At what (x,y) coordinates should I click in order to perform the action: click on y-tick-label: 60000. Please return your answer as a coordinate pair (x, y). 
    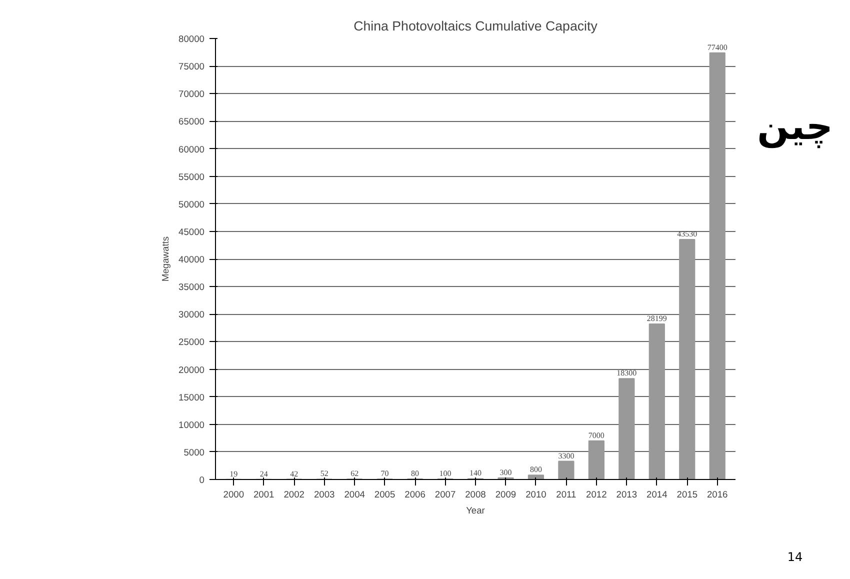
    Looking at the image, I should click on (191, 149).